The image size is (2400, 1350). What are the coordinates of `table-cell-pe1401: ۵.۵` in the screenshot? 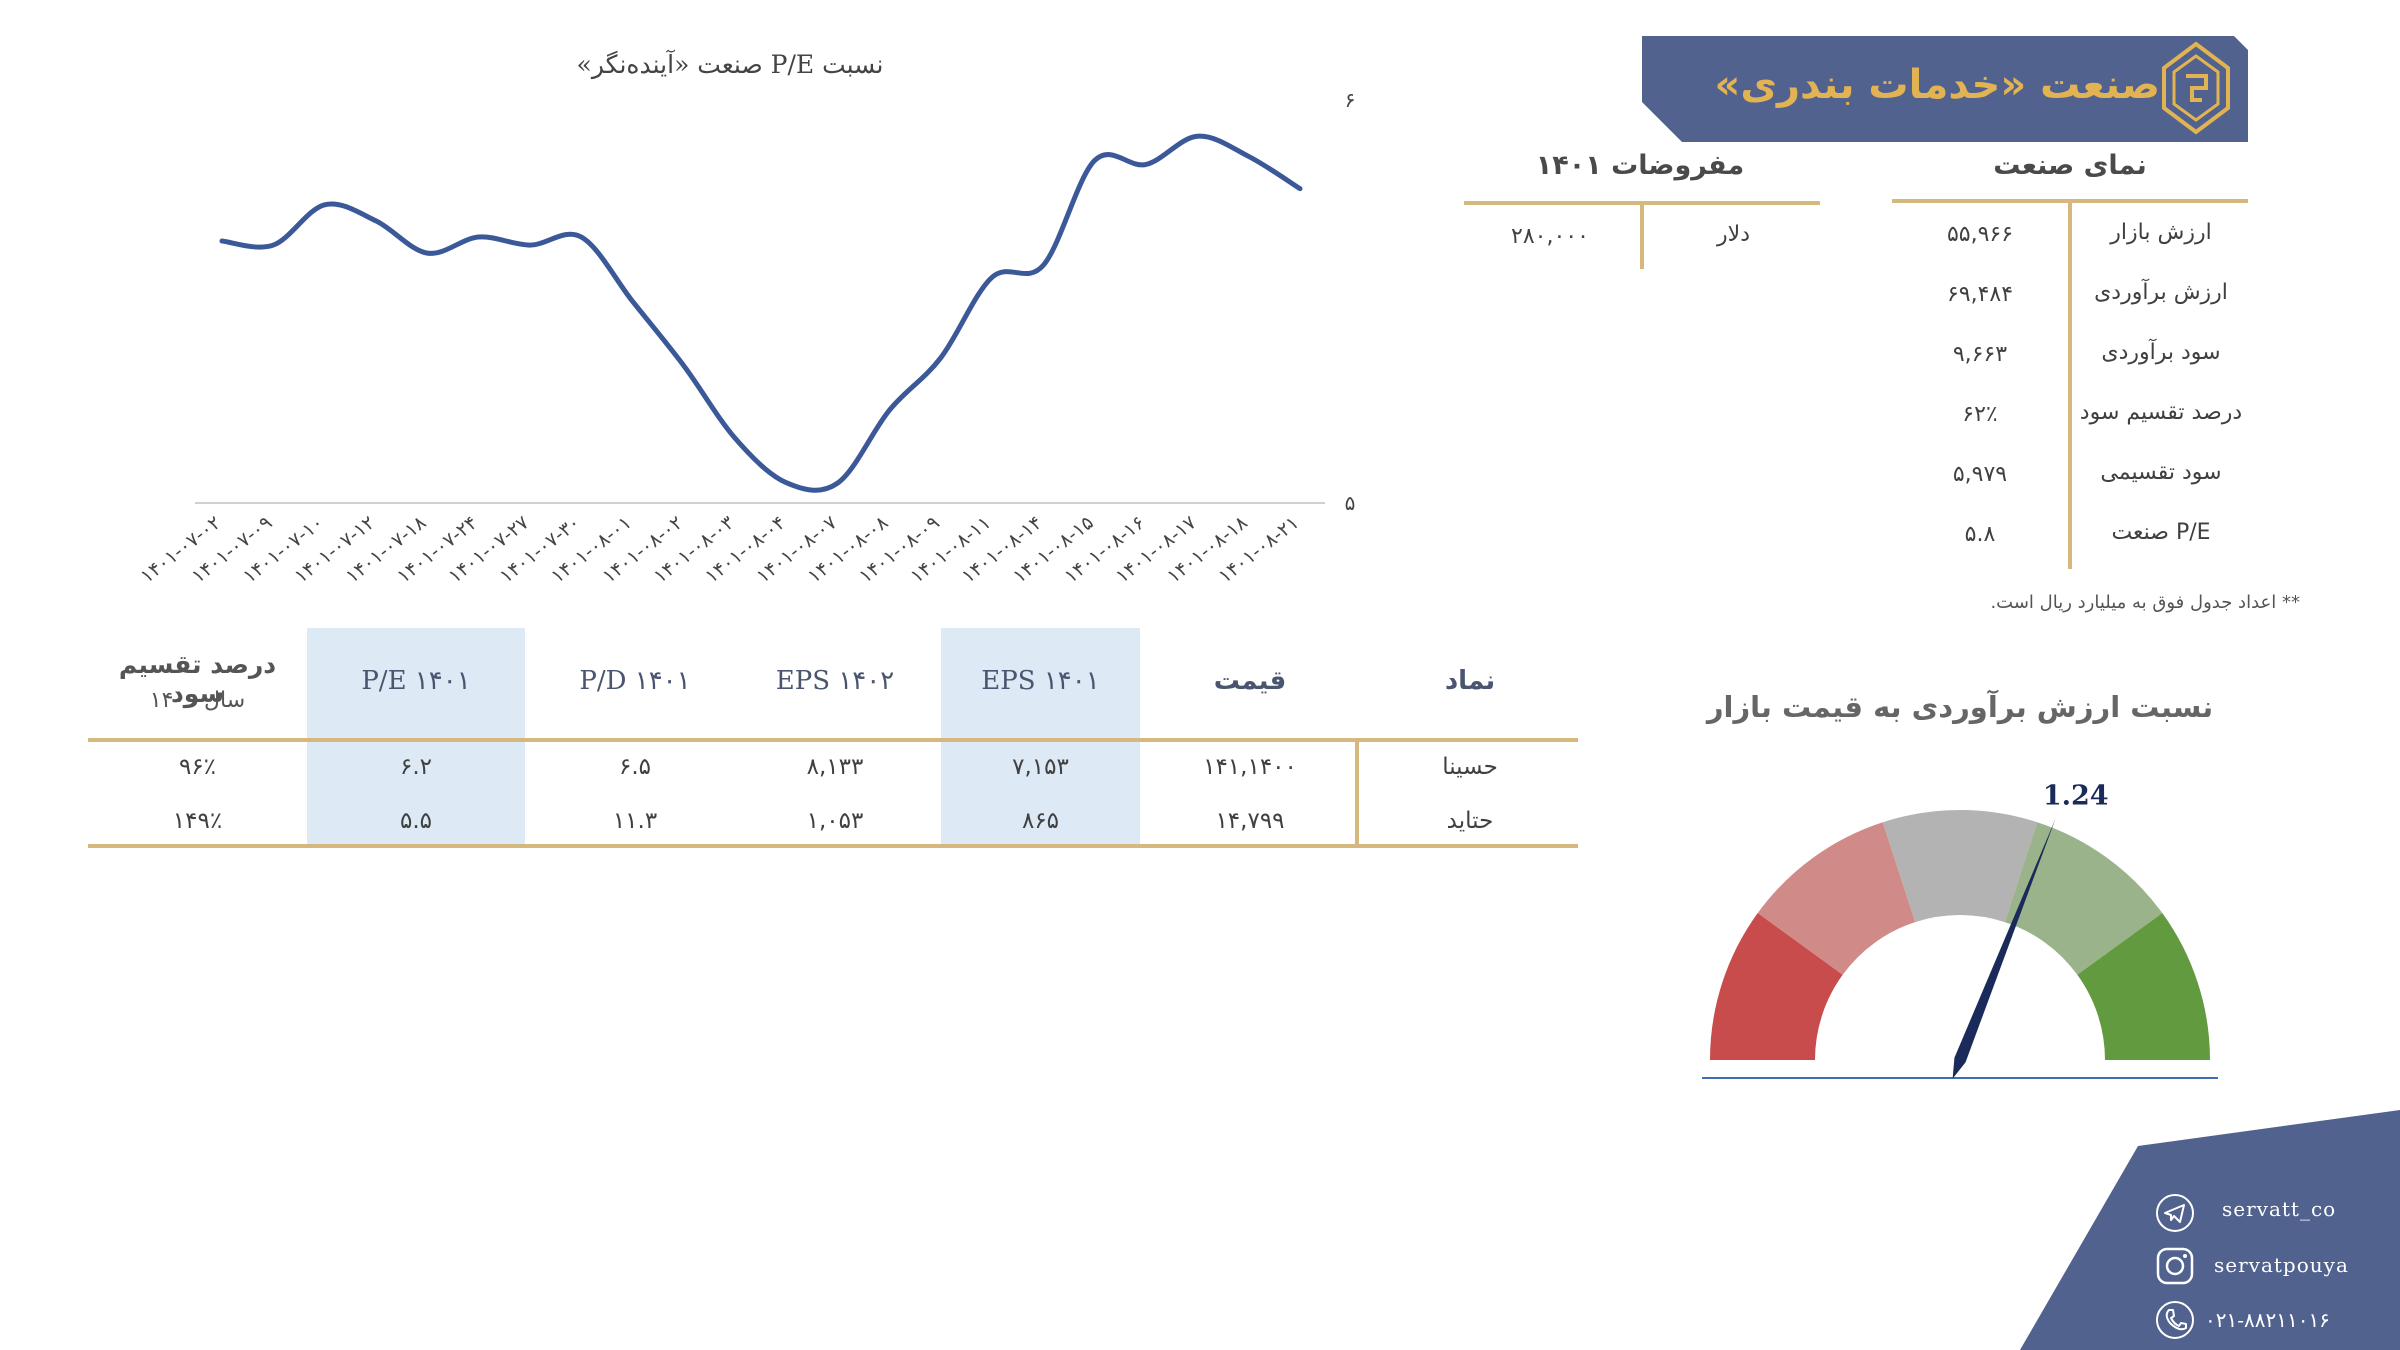 It's located at (416, 821).